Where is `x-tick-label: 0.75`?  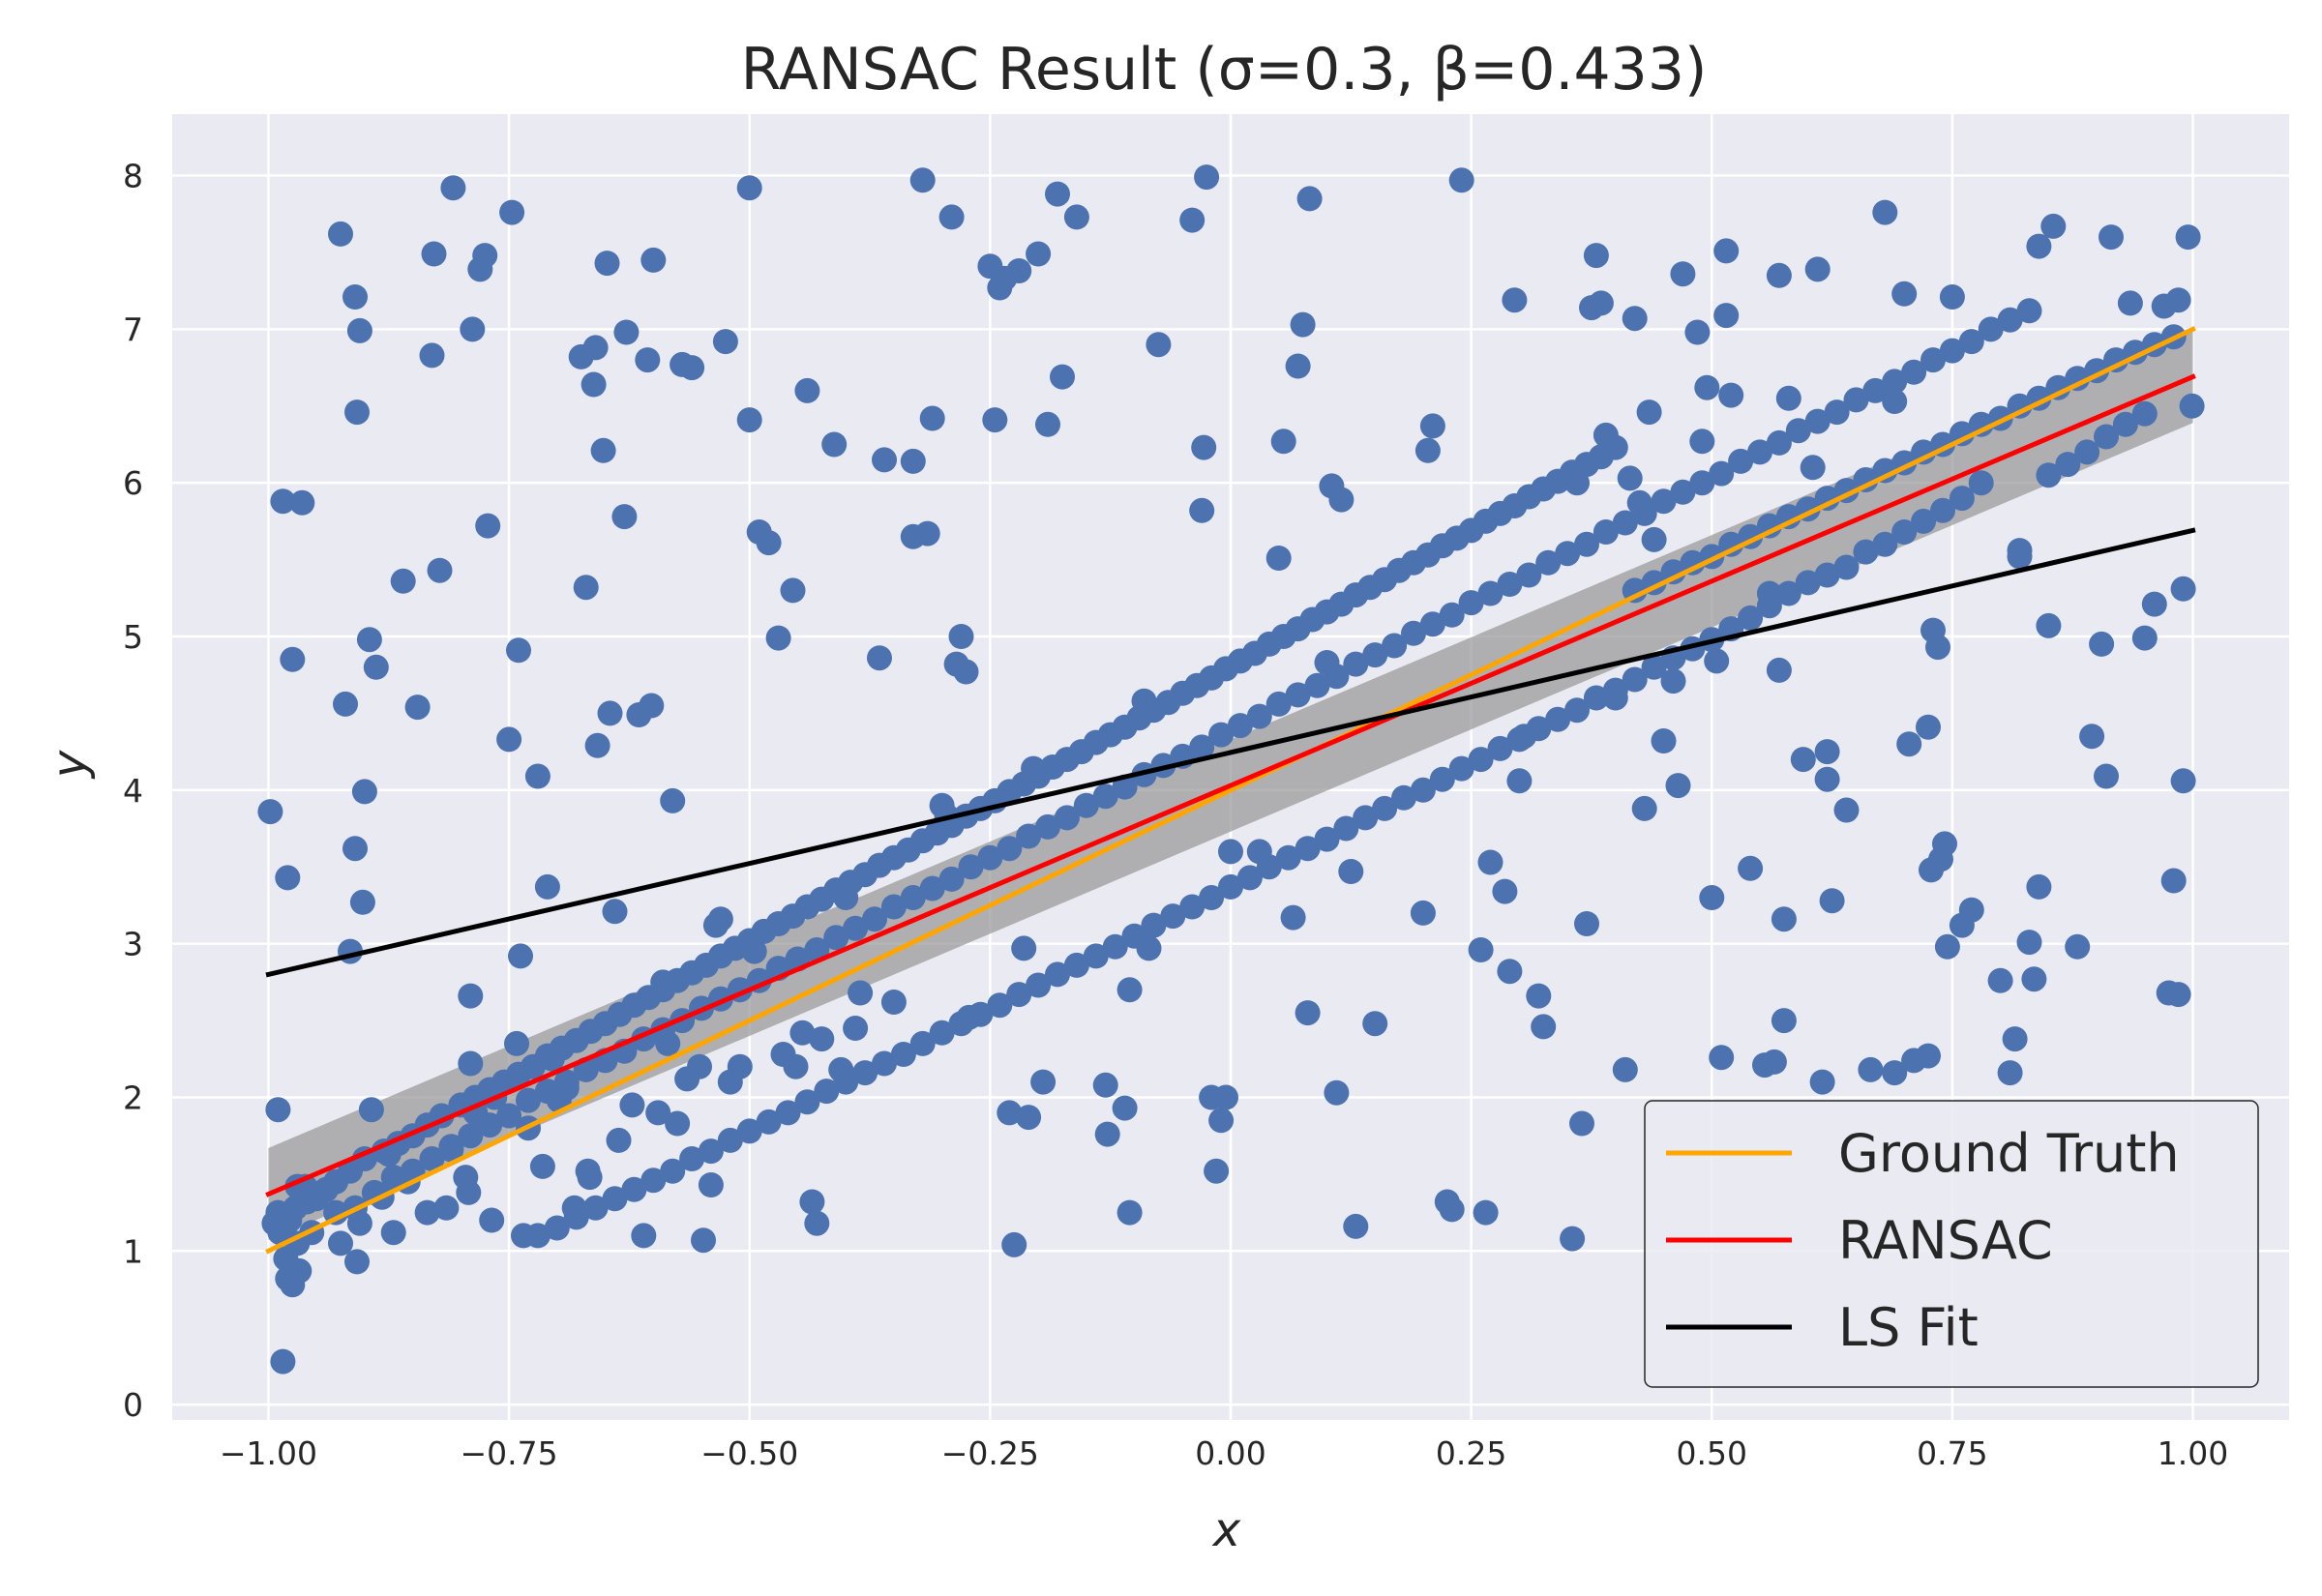 x-tick-label: 0.75 is located at coordinates (1952, 1453).